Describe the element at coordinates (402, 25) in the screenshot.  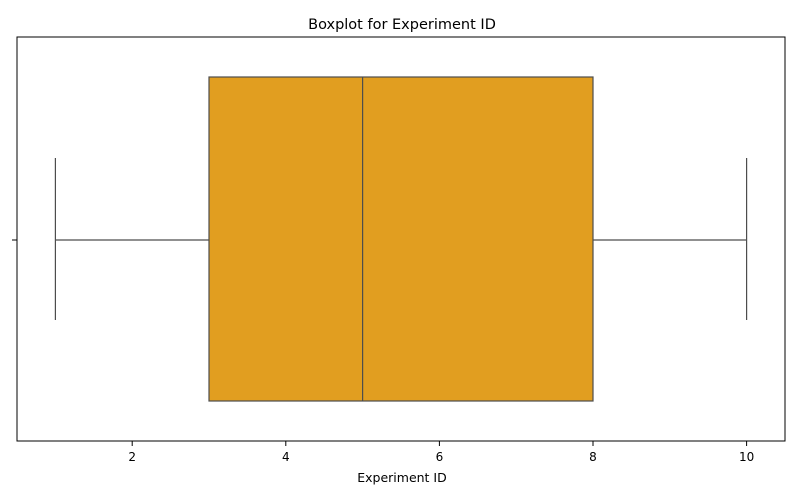
I see `chart-title: Boxplot for Experiment ID` at that location.